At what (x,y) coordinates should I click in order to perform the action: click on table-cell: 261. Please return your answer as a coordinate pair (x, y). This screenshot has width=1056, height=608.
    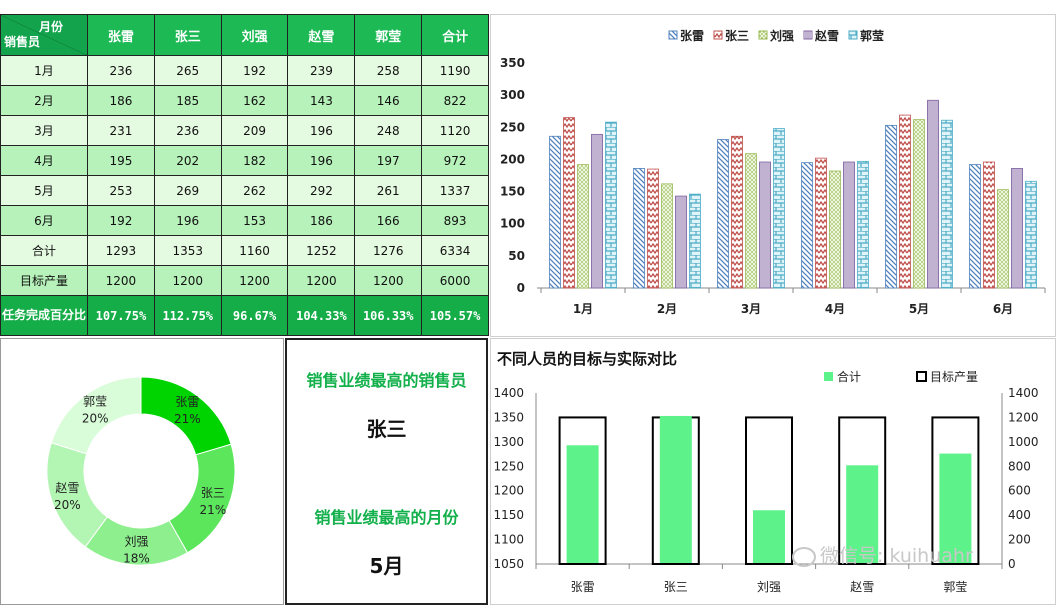
    Looking at the image, I should click on (388, 190).